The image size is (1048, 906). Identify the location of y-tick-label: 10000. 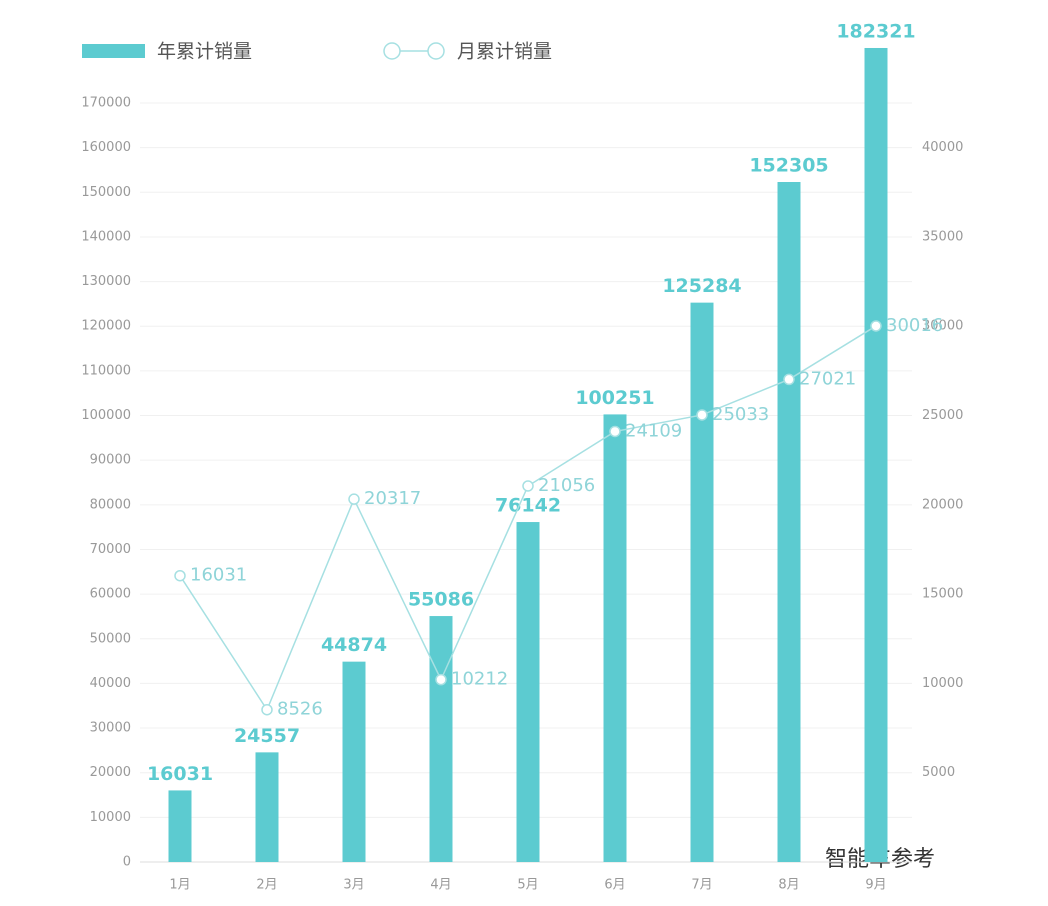
(110, 817).